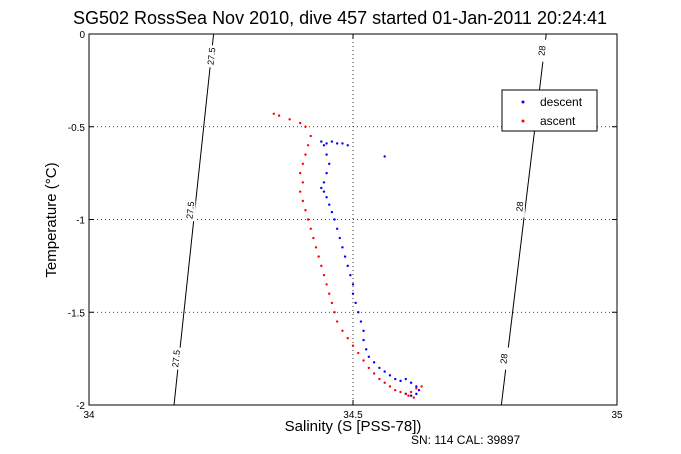  What do you see at coordinates (549, 110) in the screenshot?
I see `legend: descent ascent` at bounding box center [549, 110].